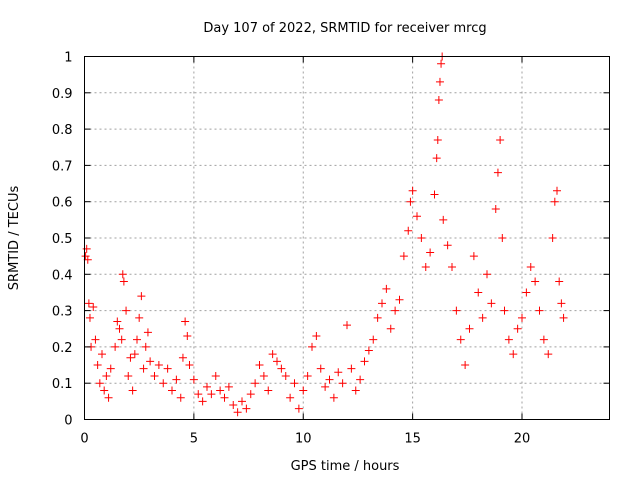 The width and height of the screenshot is (640, 480). I want to click on x-tick-label: 0, so click(84, 439).